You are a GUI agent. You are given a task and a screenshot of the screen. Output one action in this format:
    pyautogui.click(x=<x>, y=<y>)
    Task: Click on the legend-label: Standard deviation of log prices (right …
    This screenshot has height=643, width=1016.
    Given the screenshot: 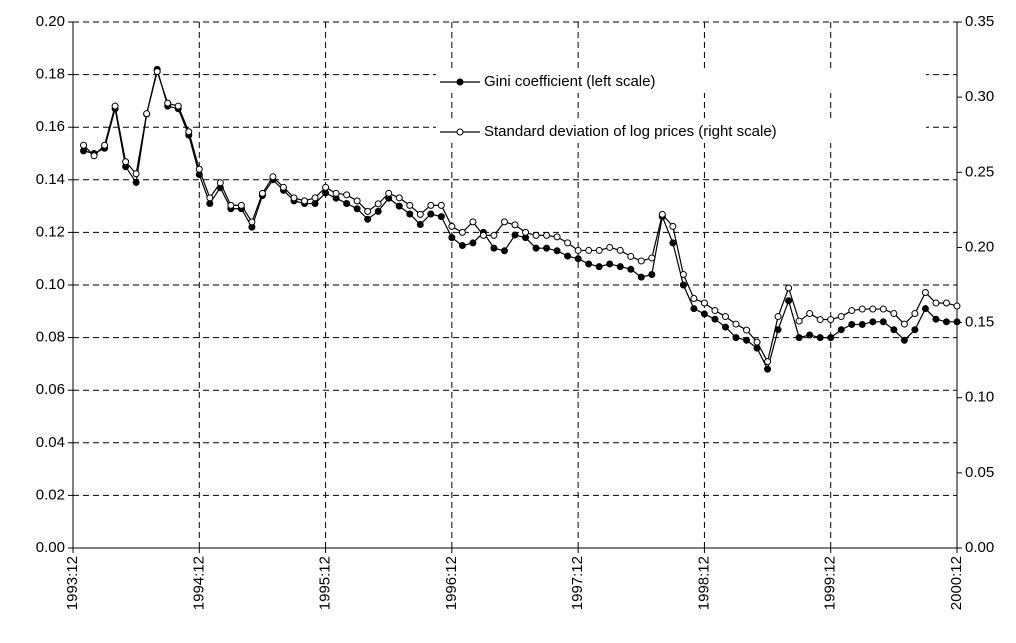 What is the action you would take?
    pyautogui.click(x=630, y=131)
    